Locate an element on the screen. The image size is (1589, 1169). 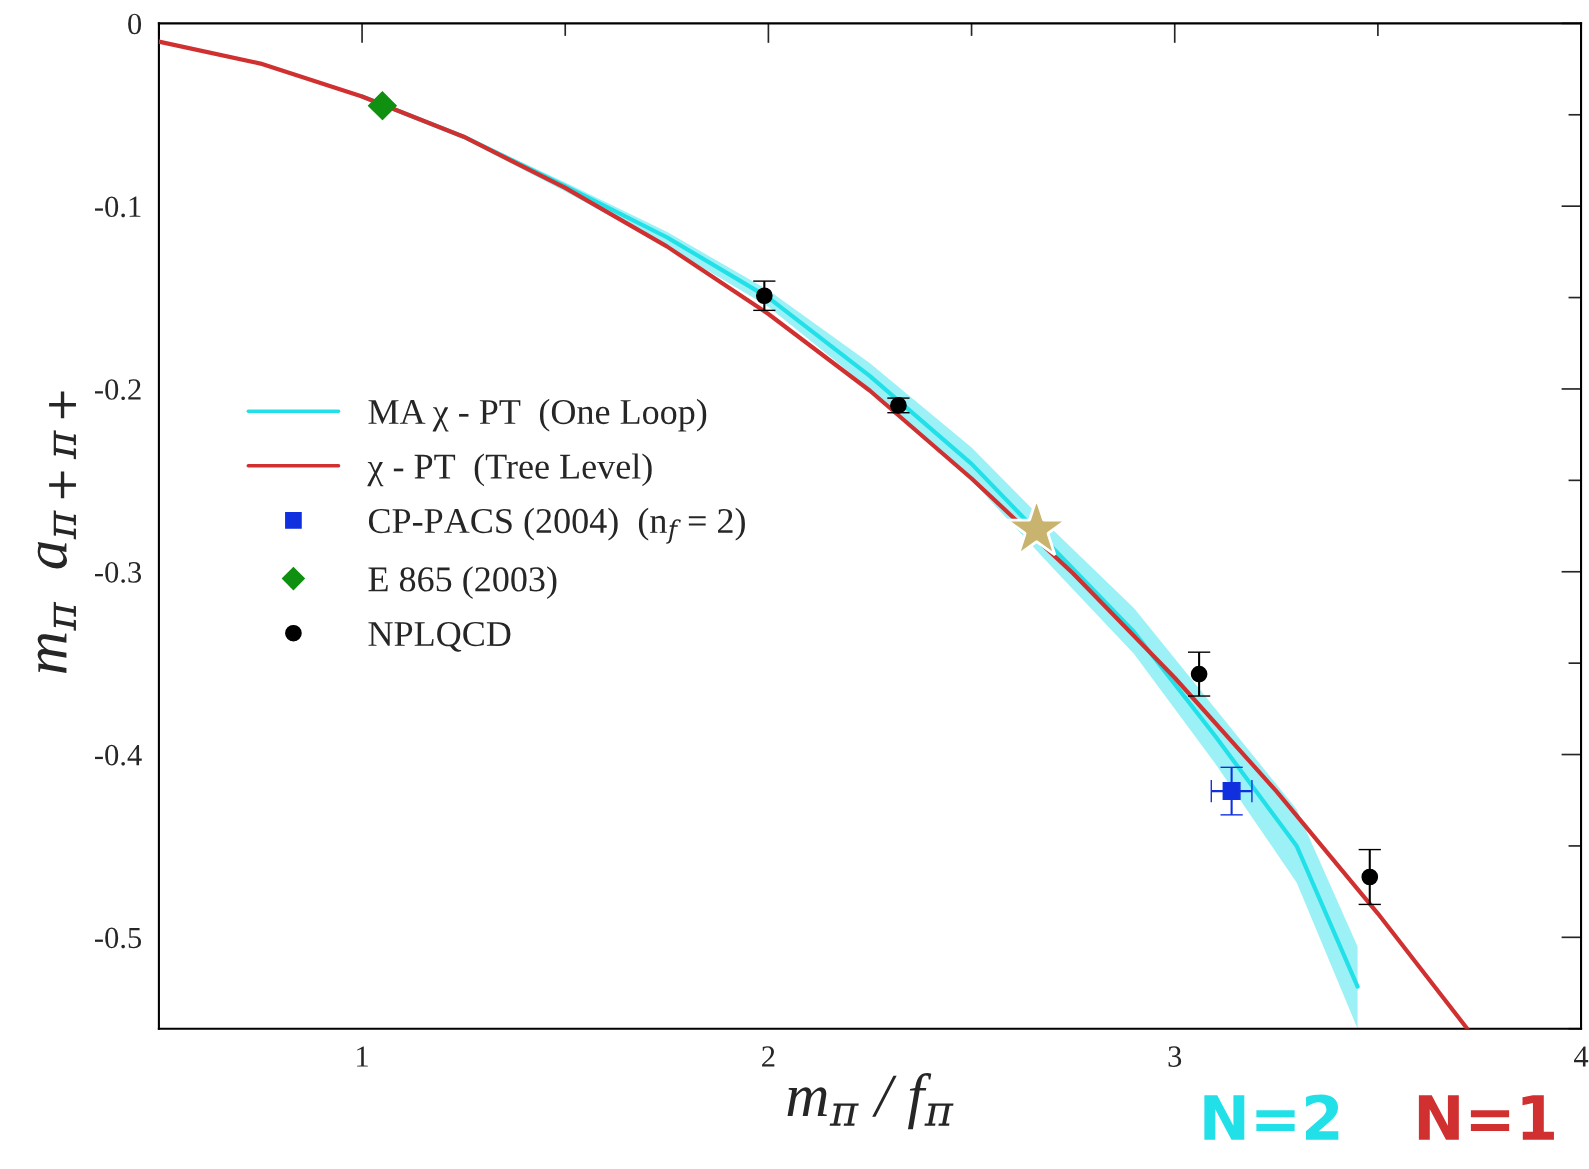
x-tick-label: 3 is located at coordinates (1175, 1056).